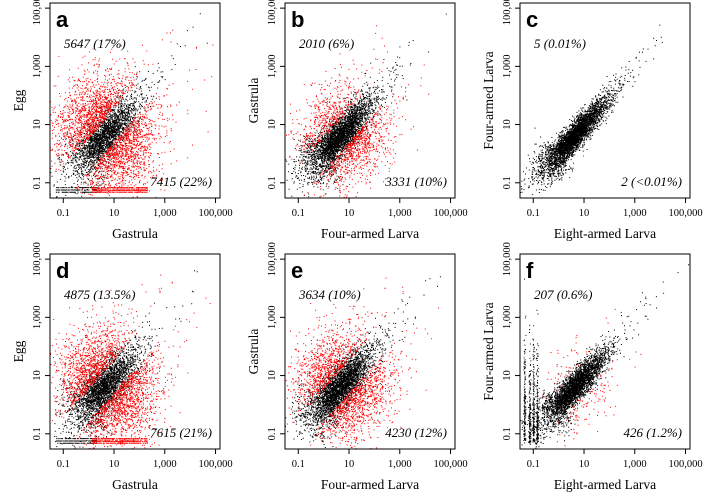 This screenshot has height=501, width=706. Describe the element at coordinates (530, 270) in the screenshot. I see `panel-letter: f` at that location.